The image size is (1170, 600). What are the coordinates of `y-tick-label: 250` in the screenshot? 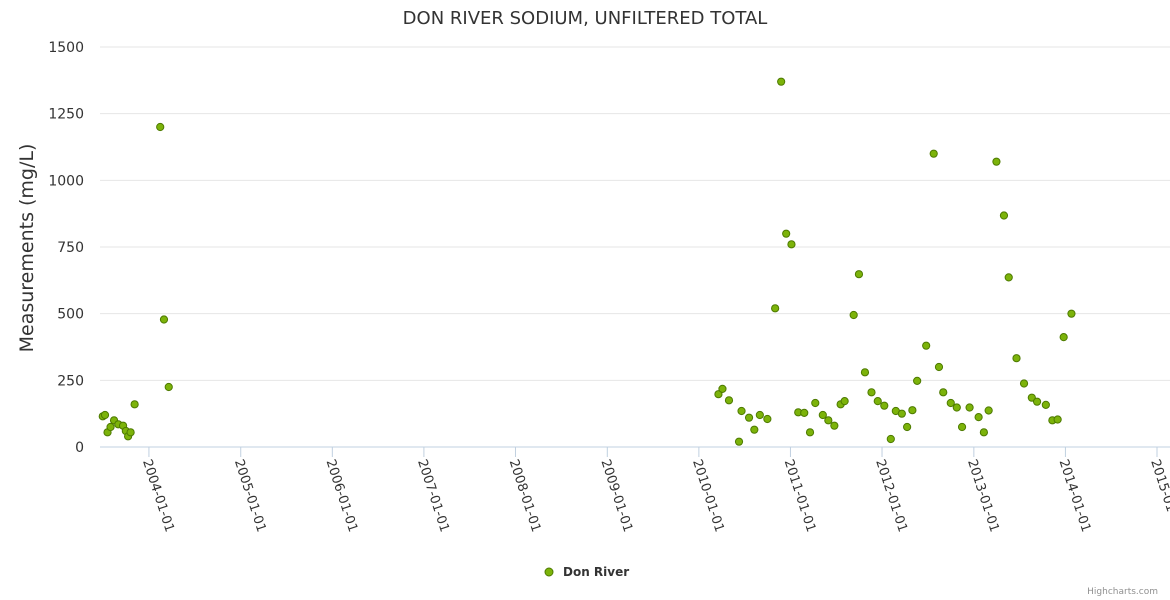 It's located at (70, 381).